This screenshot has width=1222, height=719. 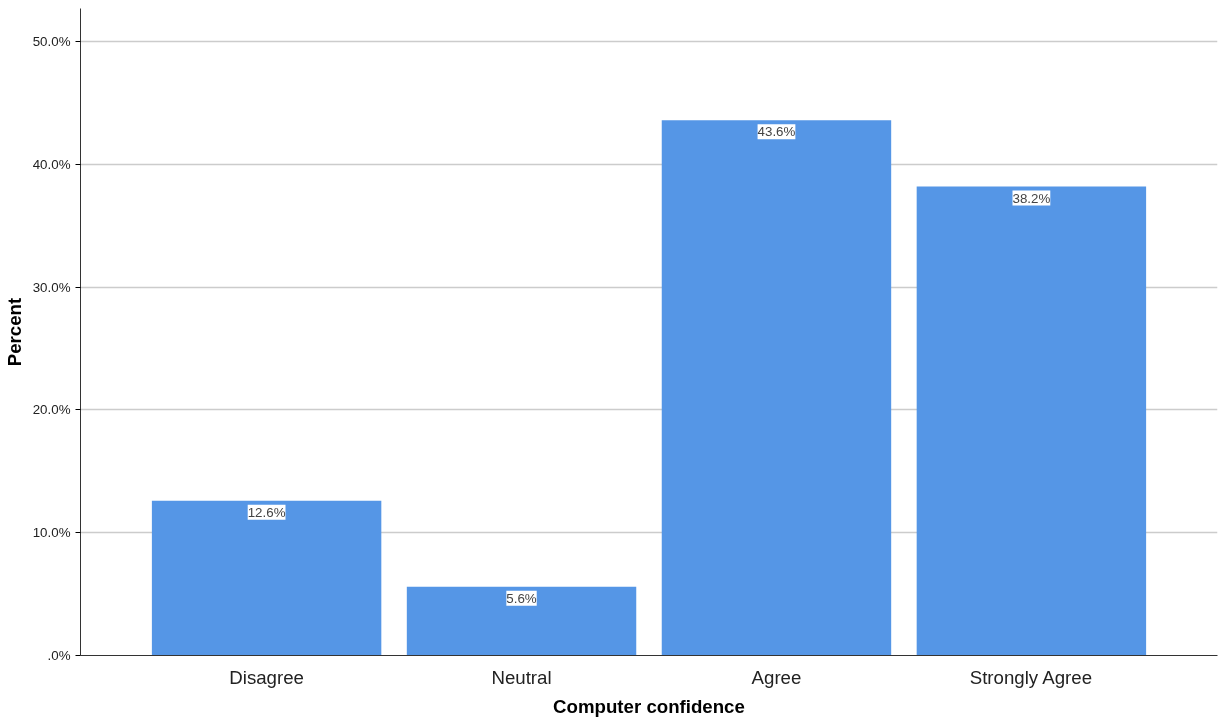 I want to click on x-axis-title: Computer confidence, so click(x=649, y=706).